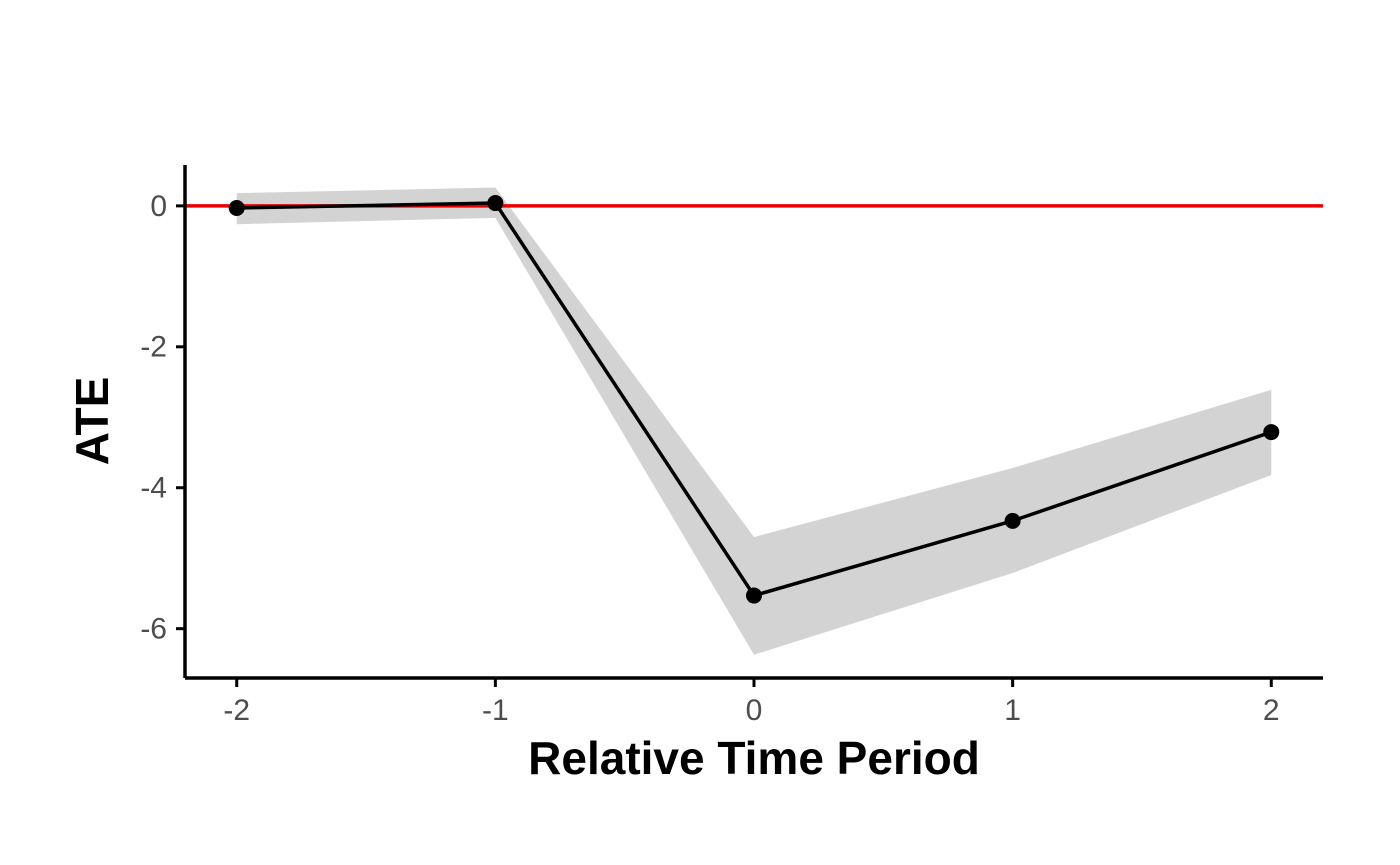 The height and width of the screenshot is (865, 1400). I want to click on x-tick-label: 2, so click(1271, 710).